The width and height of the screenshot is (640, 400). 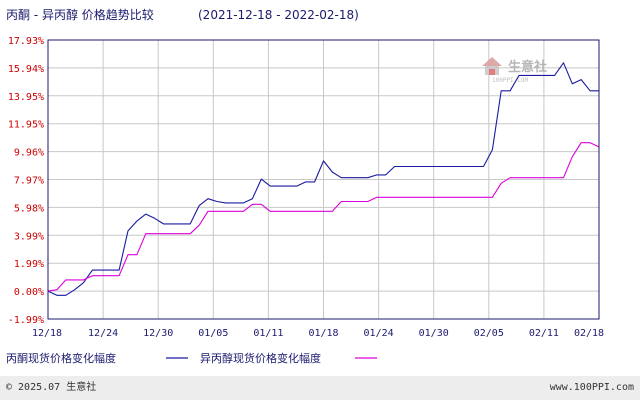 What do you see at coordinates (51, 386) in the screenshot?
I see `footer-copyright: © 2025.07 生意社` at bounding box center [51, 386].